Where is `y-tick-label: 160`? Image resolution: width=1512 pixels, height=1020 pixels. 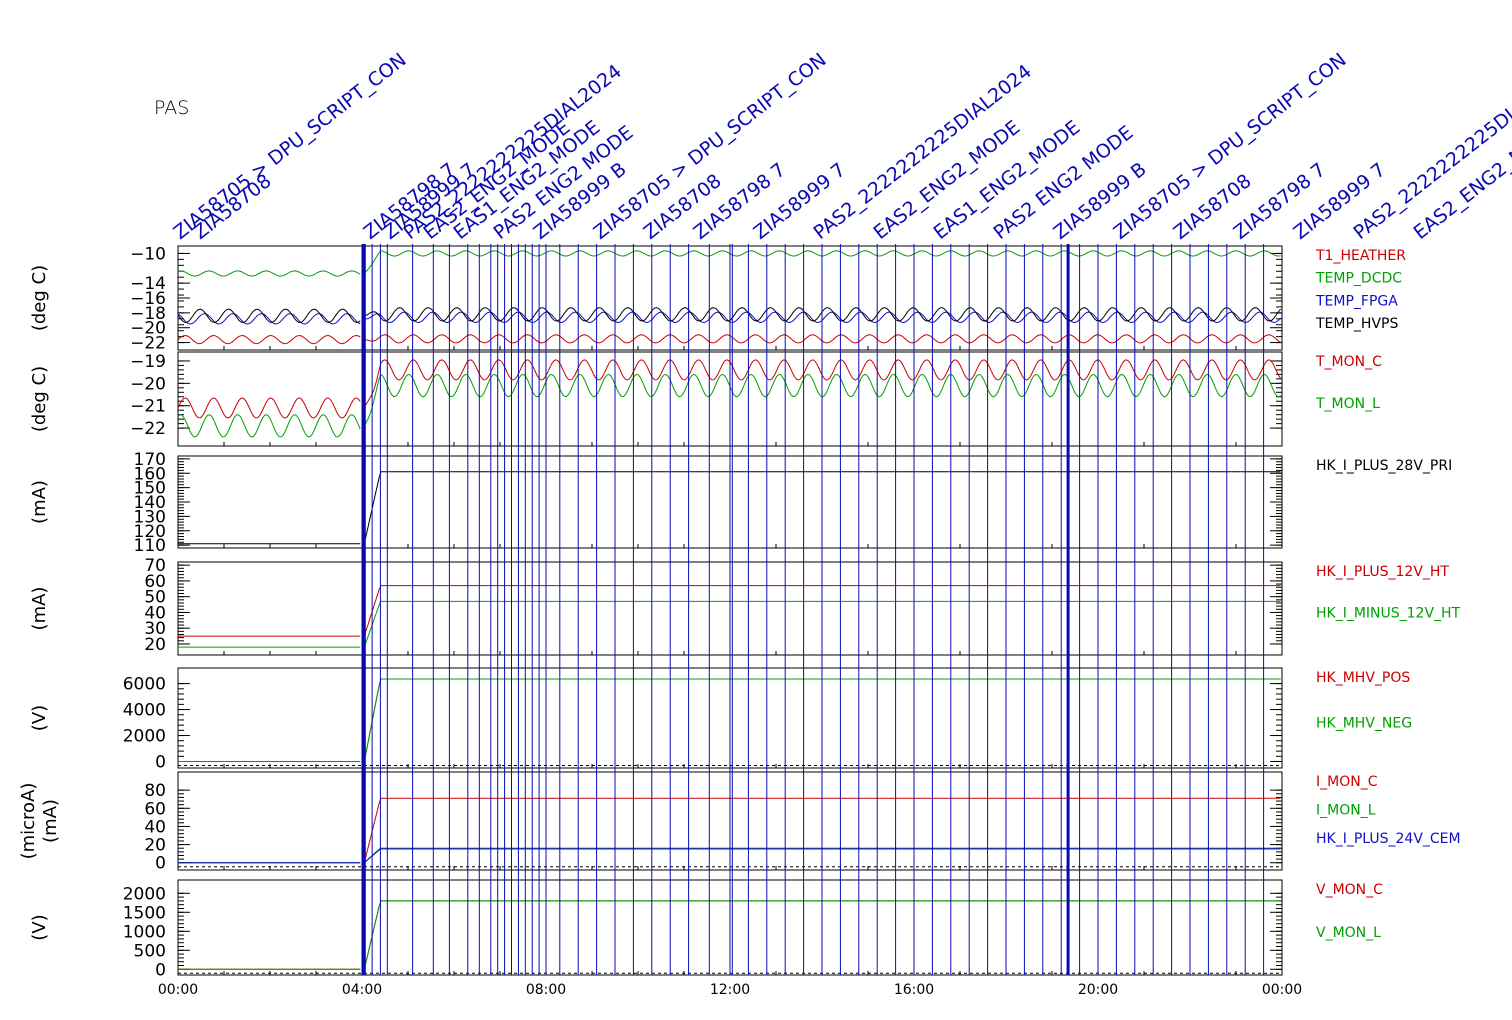
y-tick-label: 160 is located at coordinates (150, 474).